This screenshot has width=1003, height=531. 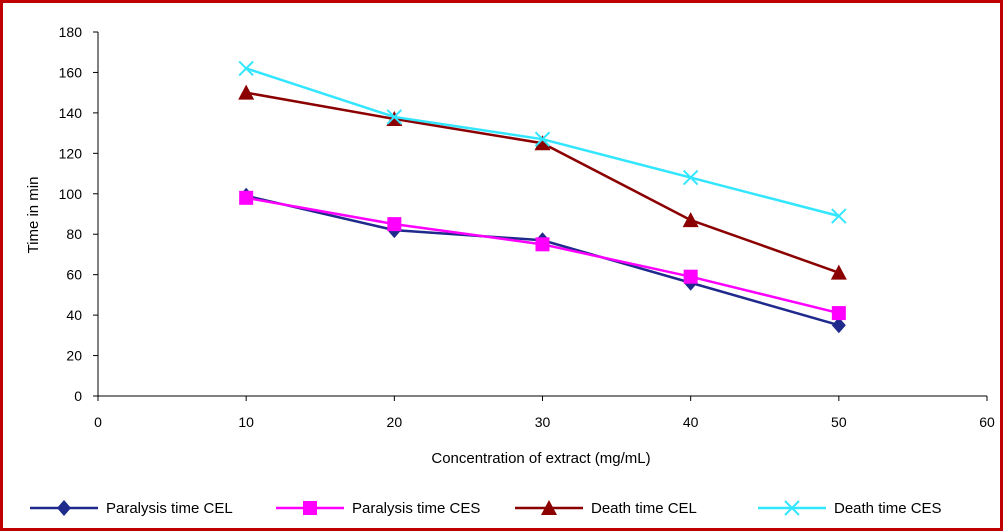 I want to click on x-axis-title: Concentration of extract (mg/mL), so click(x=540, y=458).